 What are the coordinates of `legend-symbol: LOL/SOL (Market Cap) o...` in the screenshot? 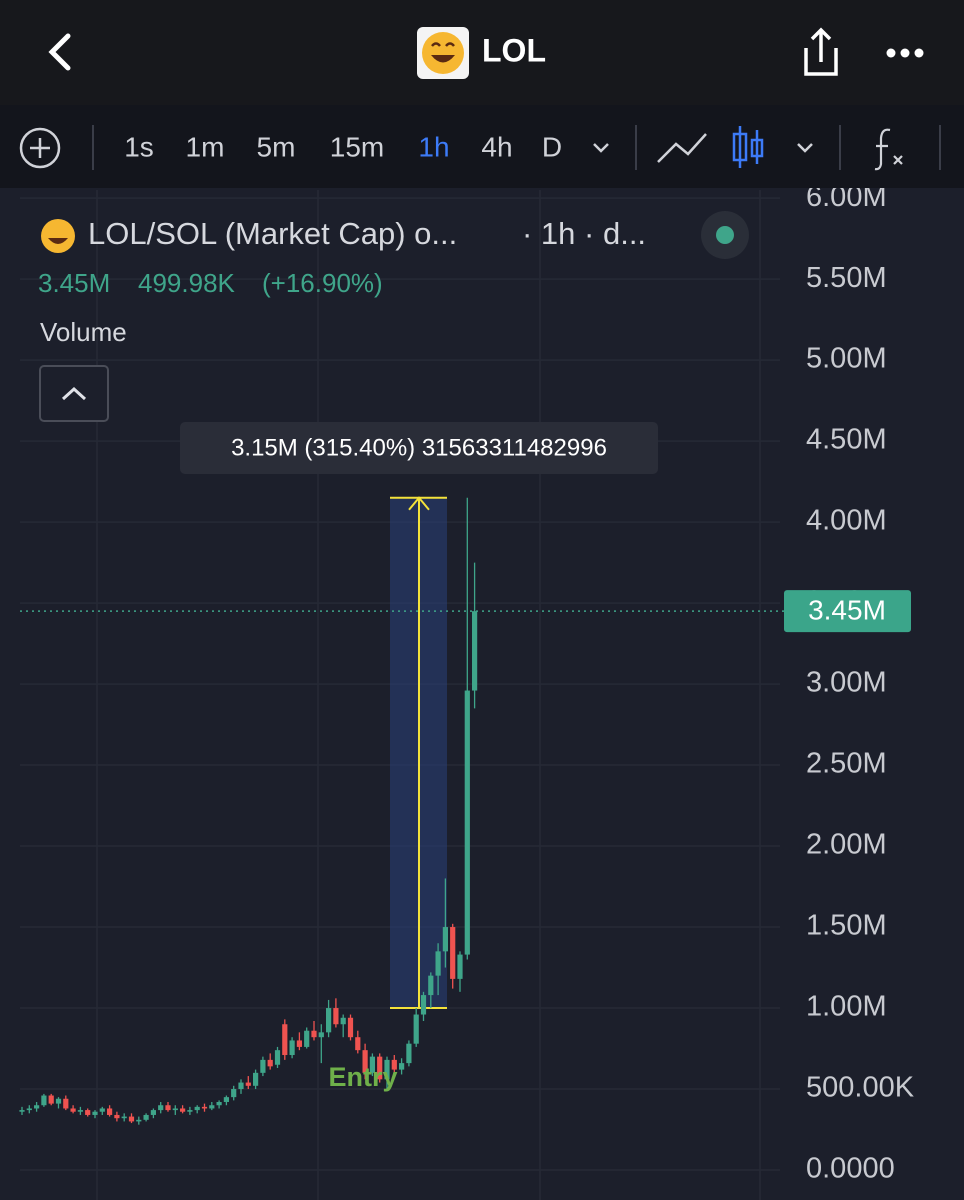 It's located at (272, 233).